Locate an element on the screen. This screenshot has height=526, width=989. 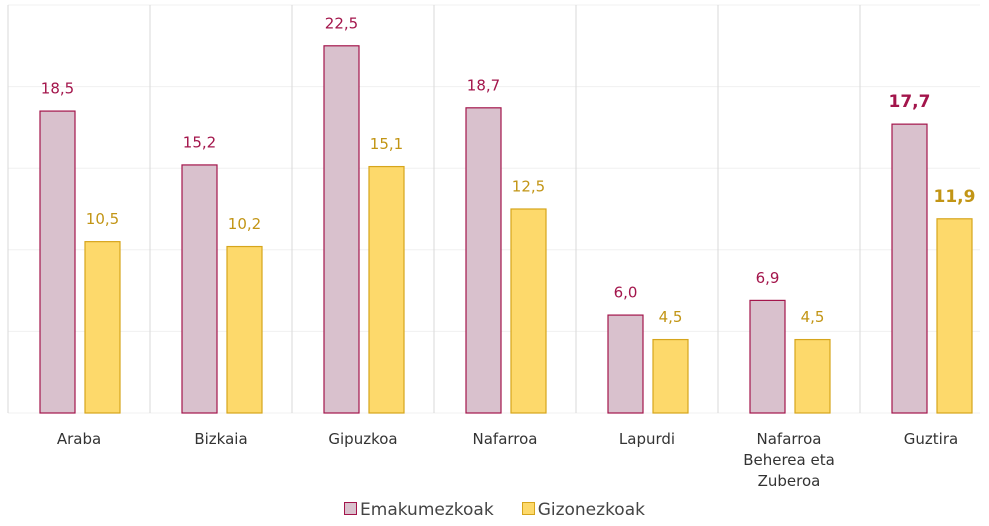
value-label: 15,1 is located at coordinates (386, 144).